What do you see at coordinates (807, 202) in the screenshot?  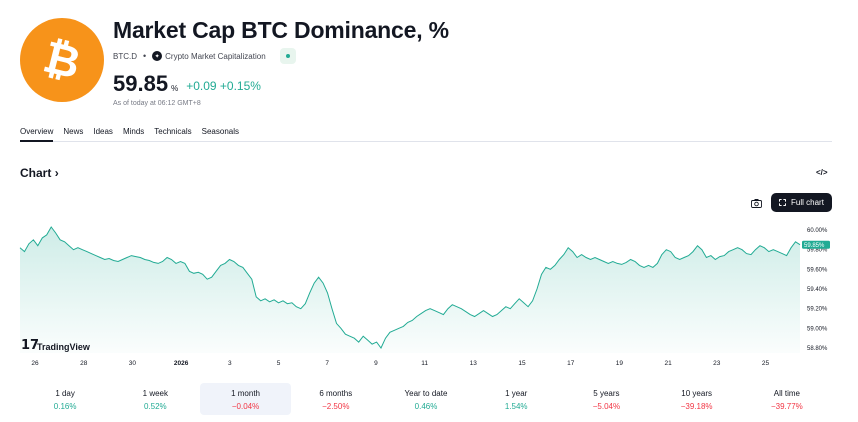 I see `full-chart-label: Full chart` at bounding box center [807, 202].